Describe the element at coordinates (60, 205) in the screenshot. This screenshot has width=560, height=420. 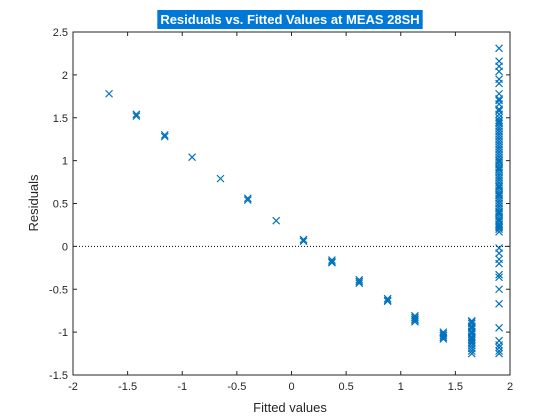
I see `y-tick-label: 0.5` at that location.